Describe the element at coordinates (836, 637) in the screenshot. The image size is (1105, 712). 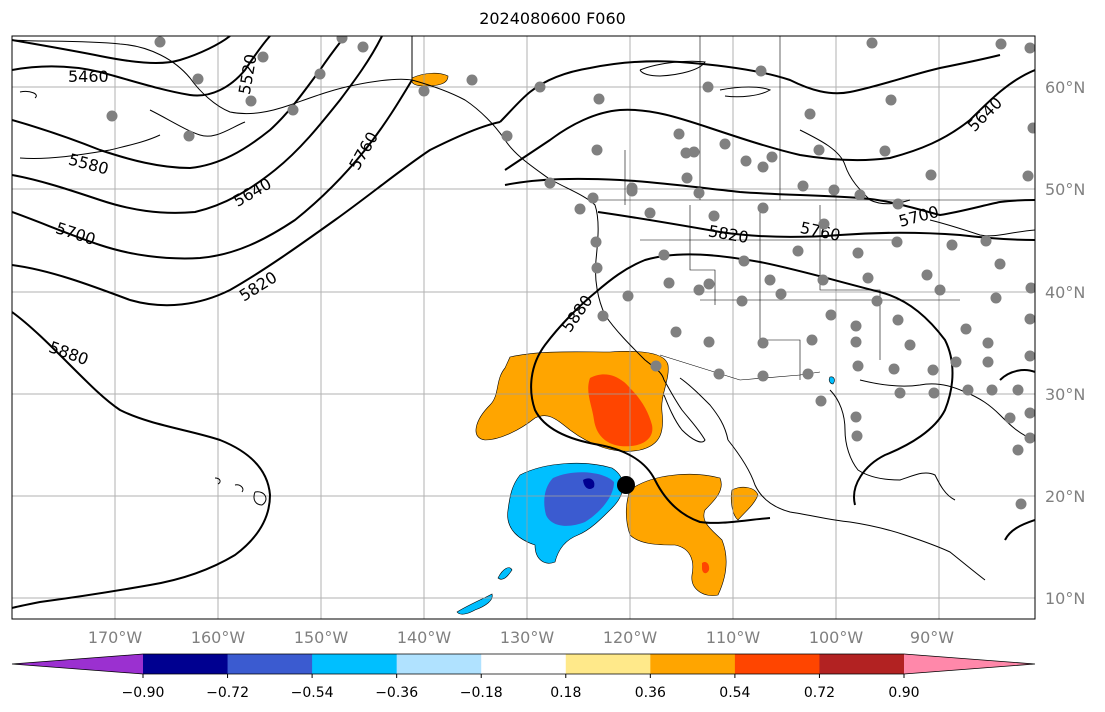
I see `lon-tick-label: 100°W` at that location.